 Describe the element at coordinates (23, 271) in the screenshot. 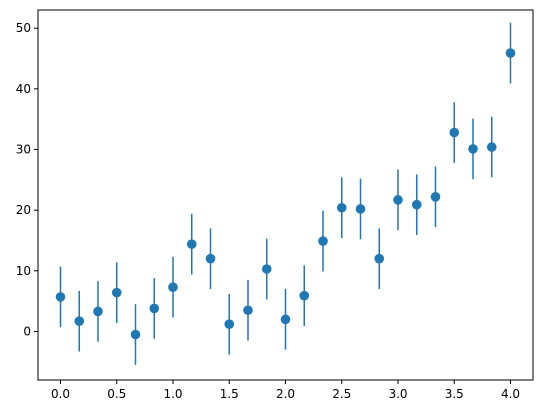

I see `y-tick-label: 10` at that location.